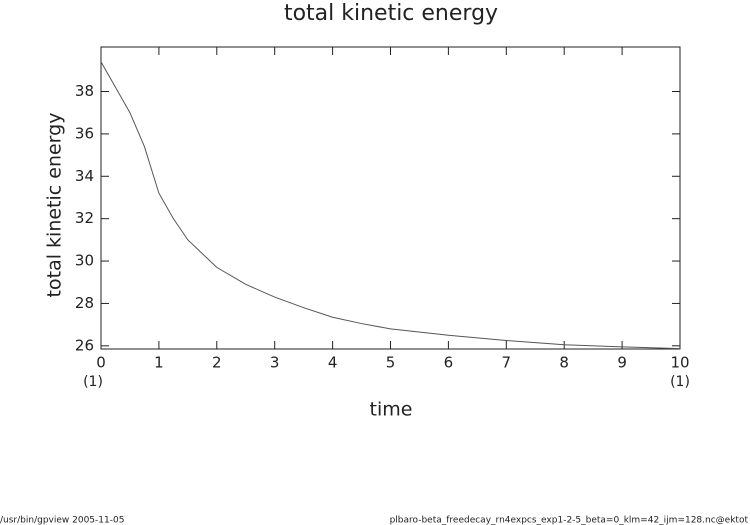  What do you see at coordinates (84, 176) in the screenshot?
I see `y-tick-label: 34` at bounding box center [84, 176].